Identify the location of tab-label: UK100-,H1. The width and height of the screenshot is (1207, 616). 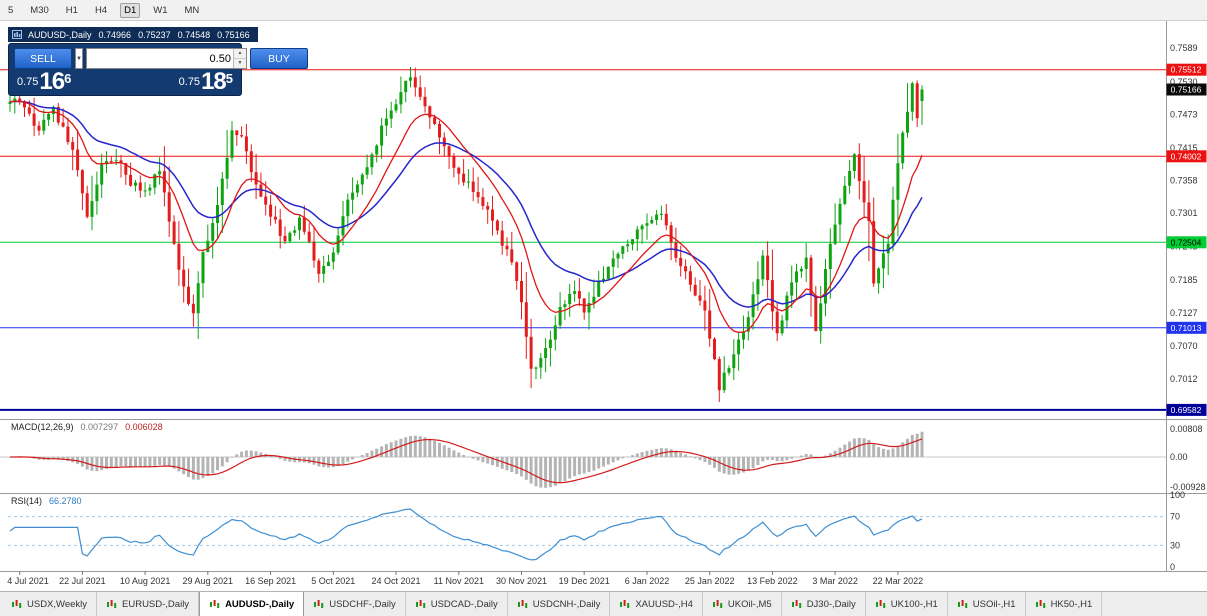
(914, 604).